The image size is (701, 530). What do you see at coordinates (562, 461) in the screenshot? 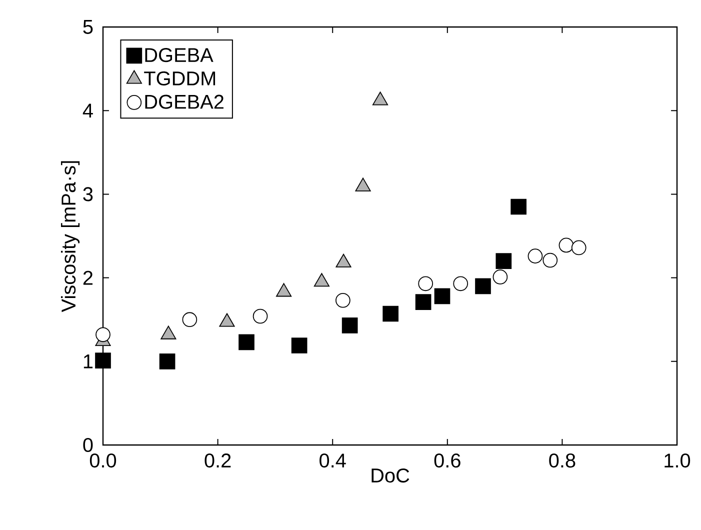
I see `x-tick-label: 0.8` at bounding box center [562, 461].